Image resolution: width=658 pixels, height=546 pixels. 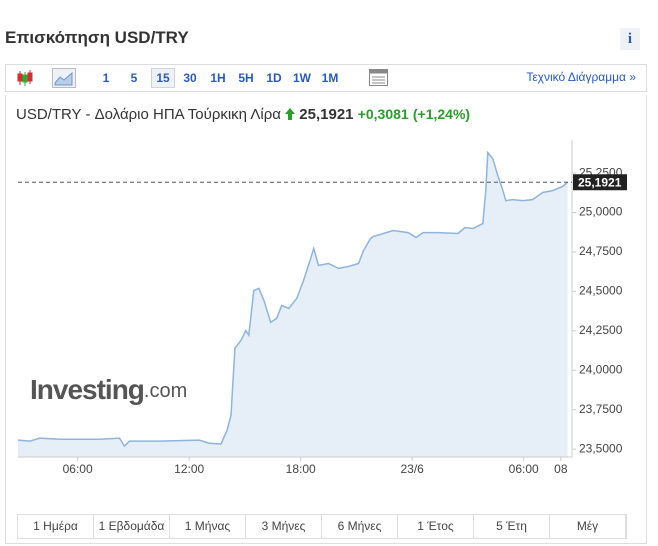 I want to click on technical-chart-link: Τεχνικό Διάγραμμα », so click(x=581, y=77).